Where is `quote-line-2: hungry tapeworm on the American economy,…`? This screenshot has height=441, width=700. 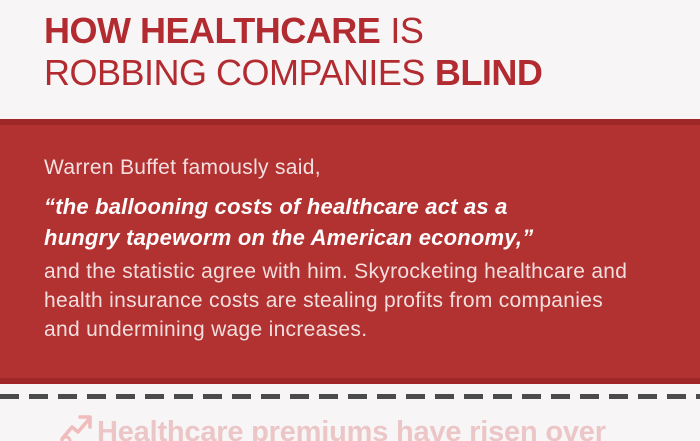 quote-line-2: hungry tapeworm on the American economy,… is located at coordinates (289, 237).